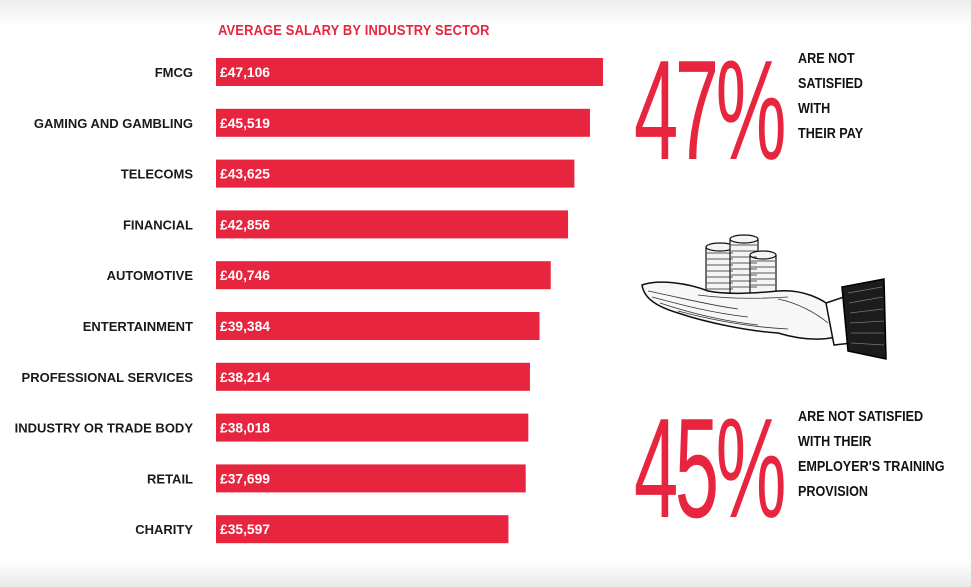  I want to click on bar-value-label: £42,856, so click(245, 224).